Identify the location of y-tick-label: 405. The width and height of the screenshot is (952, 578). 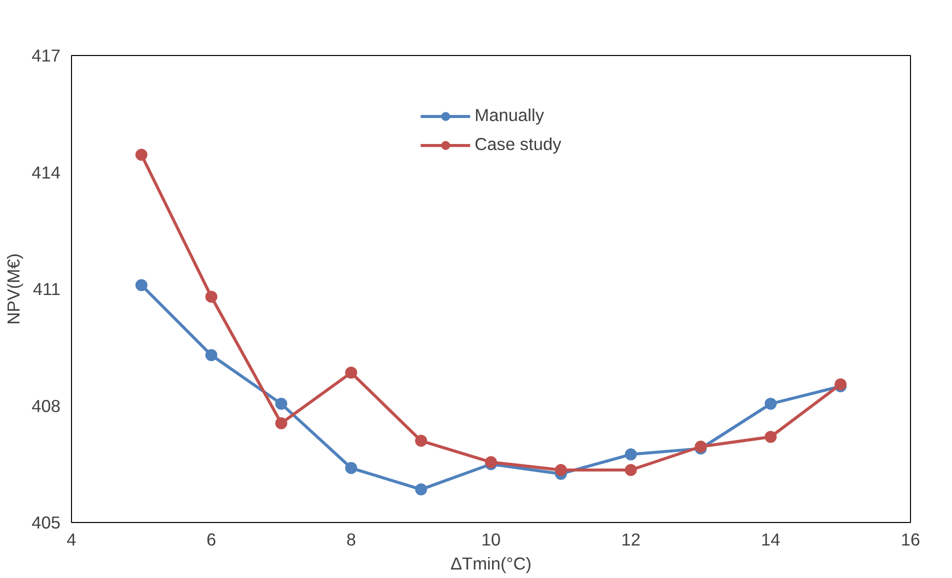
(46, 522).